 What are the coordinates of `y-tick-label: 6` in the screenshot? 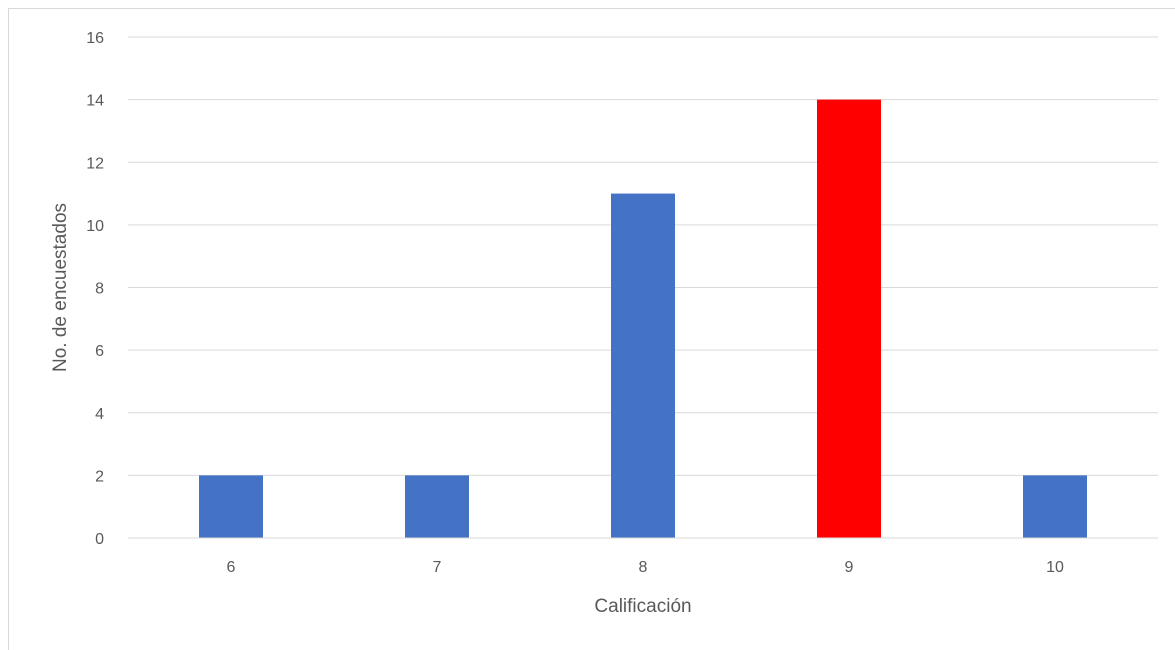 It's located at (99, 351).